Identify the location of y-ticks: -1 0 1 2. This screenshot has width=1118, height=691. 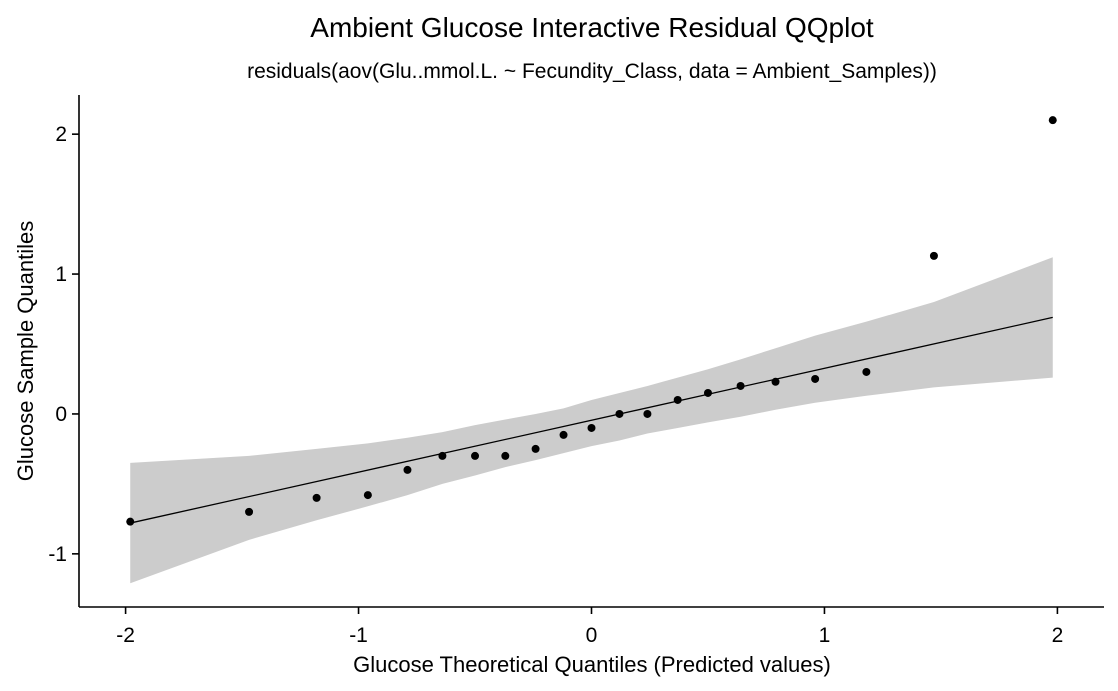
(63, 344).